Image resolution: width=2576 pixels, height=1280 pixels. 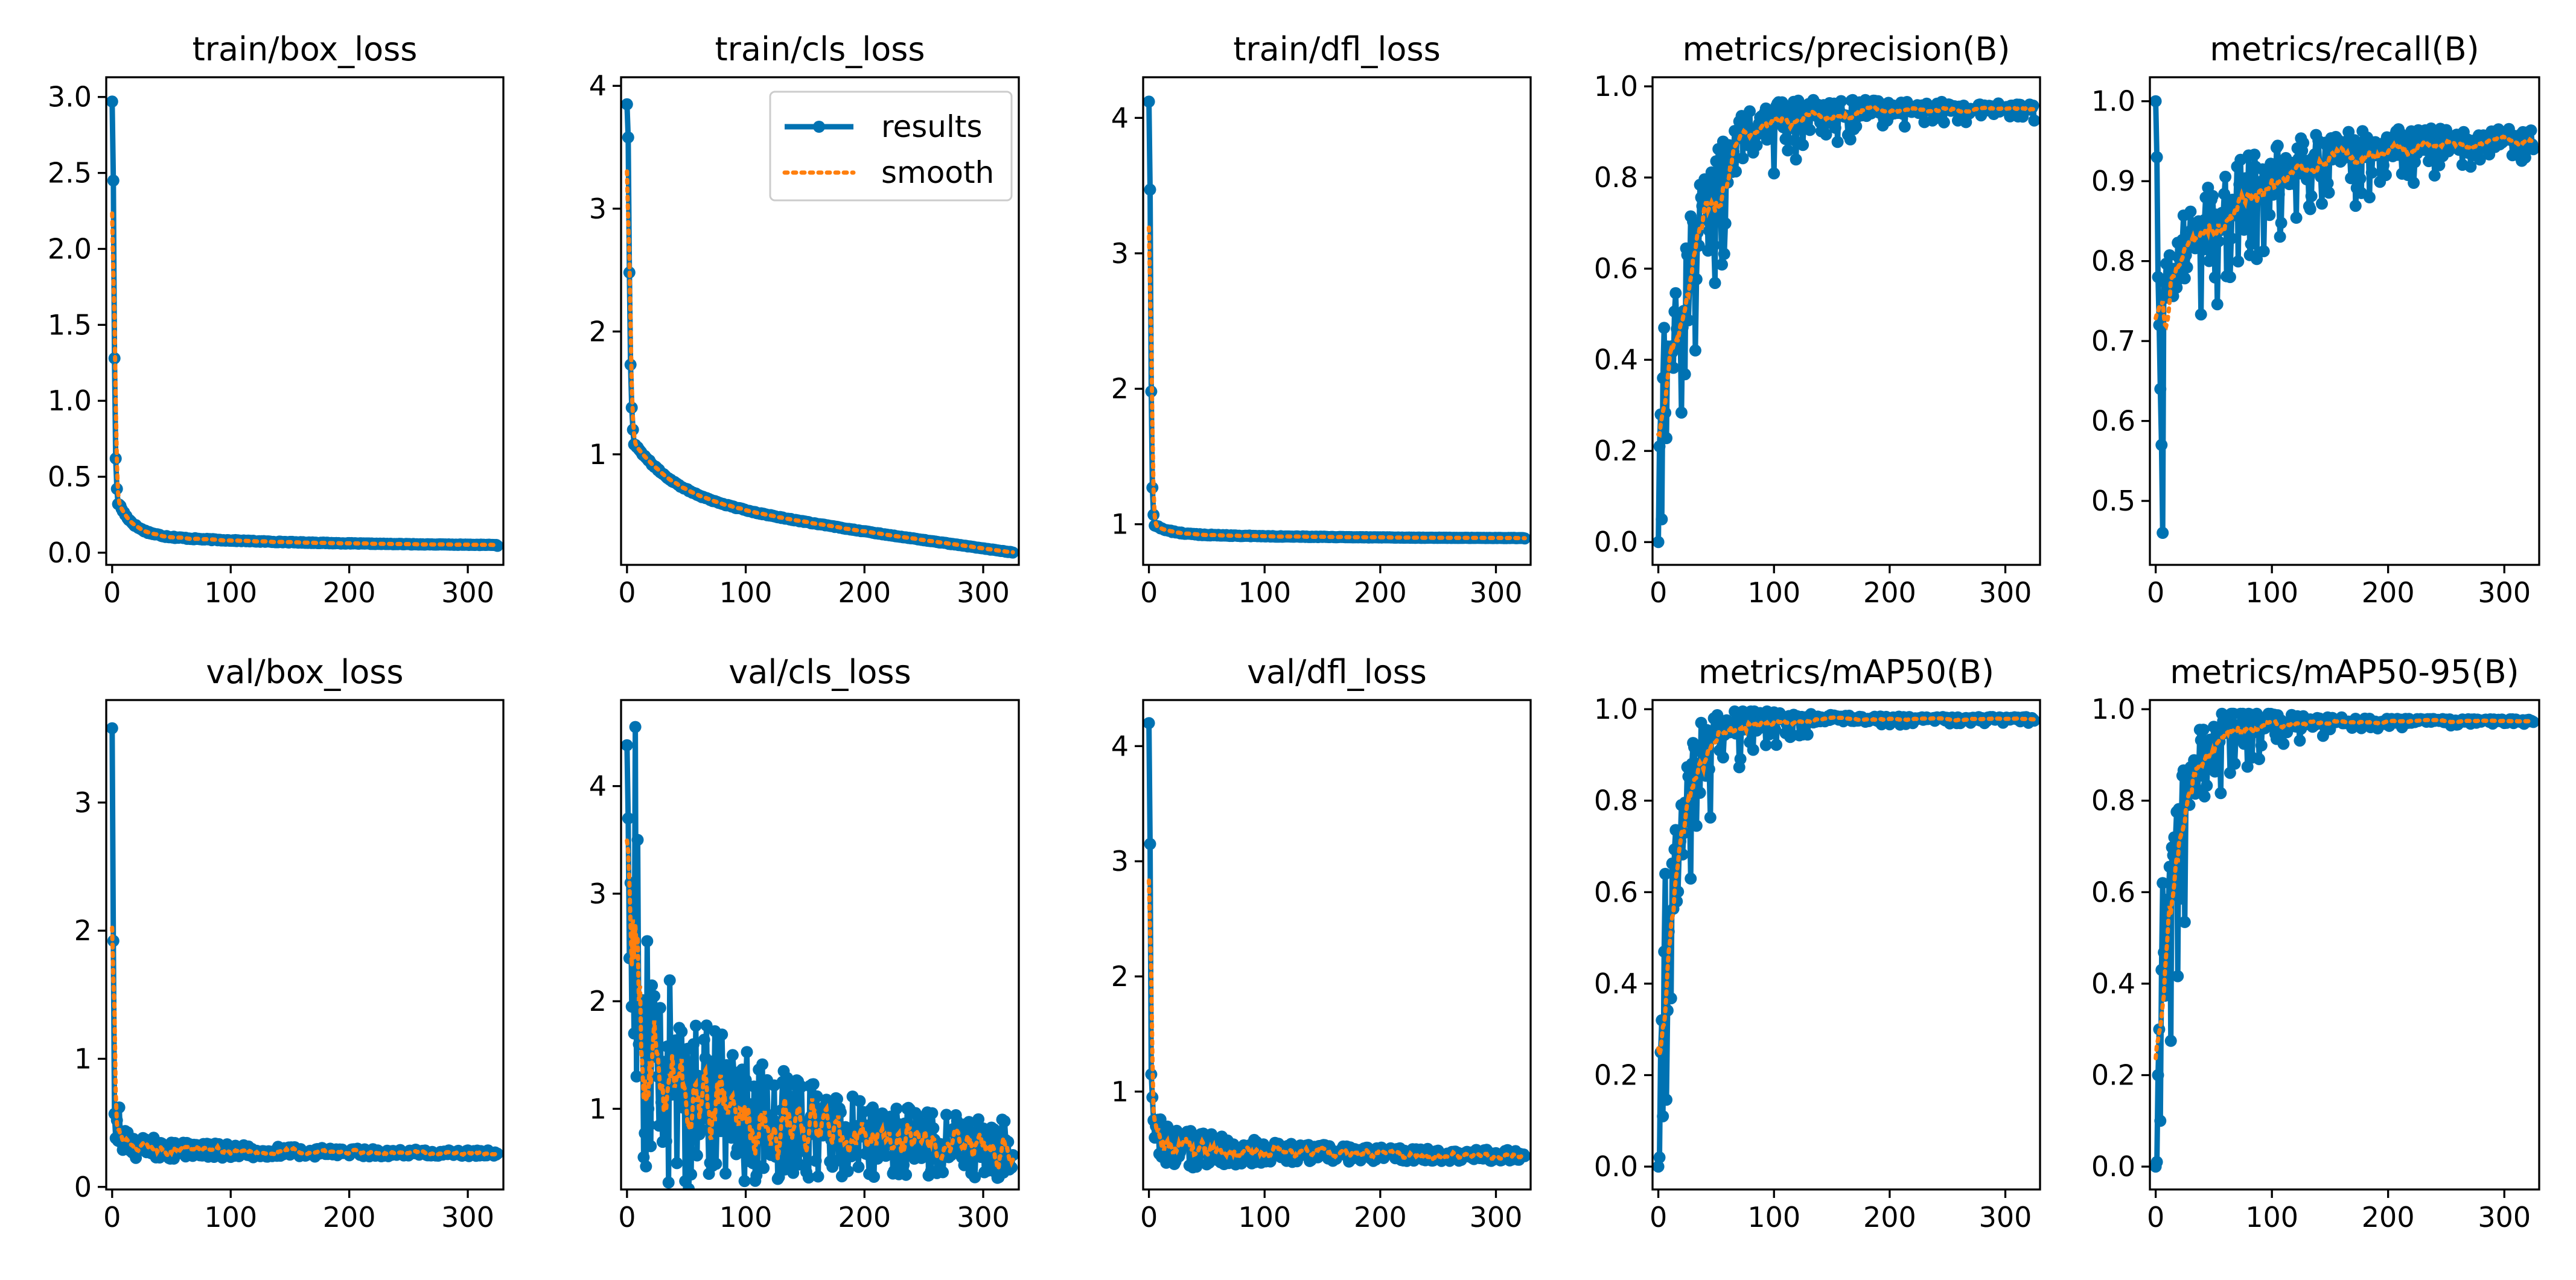 What do you see at coordinates (1120, 388) in the screenshot?
I see `y-tick-label: 2` at bounding box center [1120, 388].